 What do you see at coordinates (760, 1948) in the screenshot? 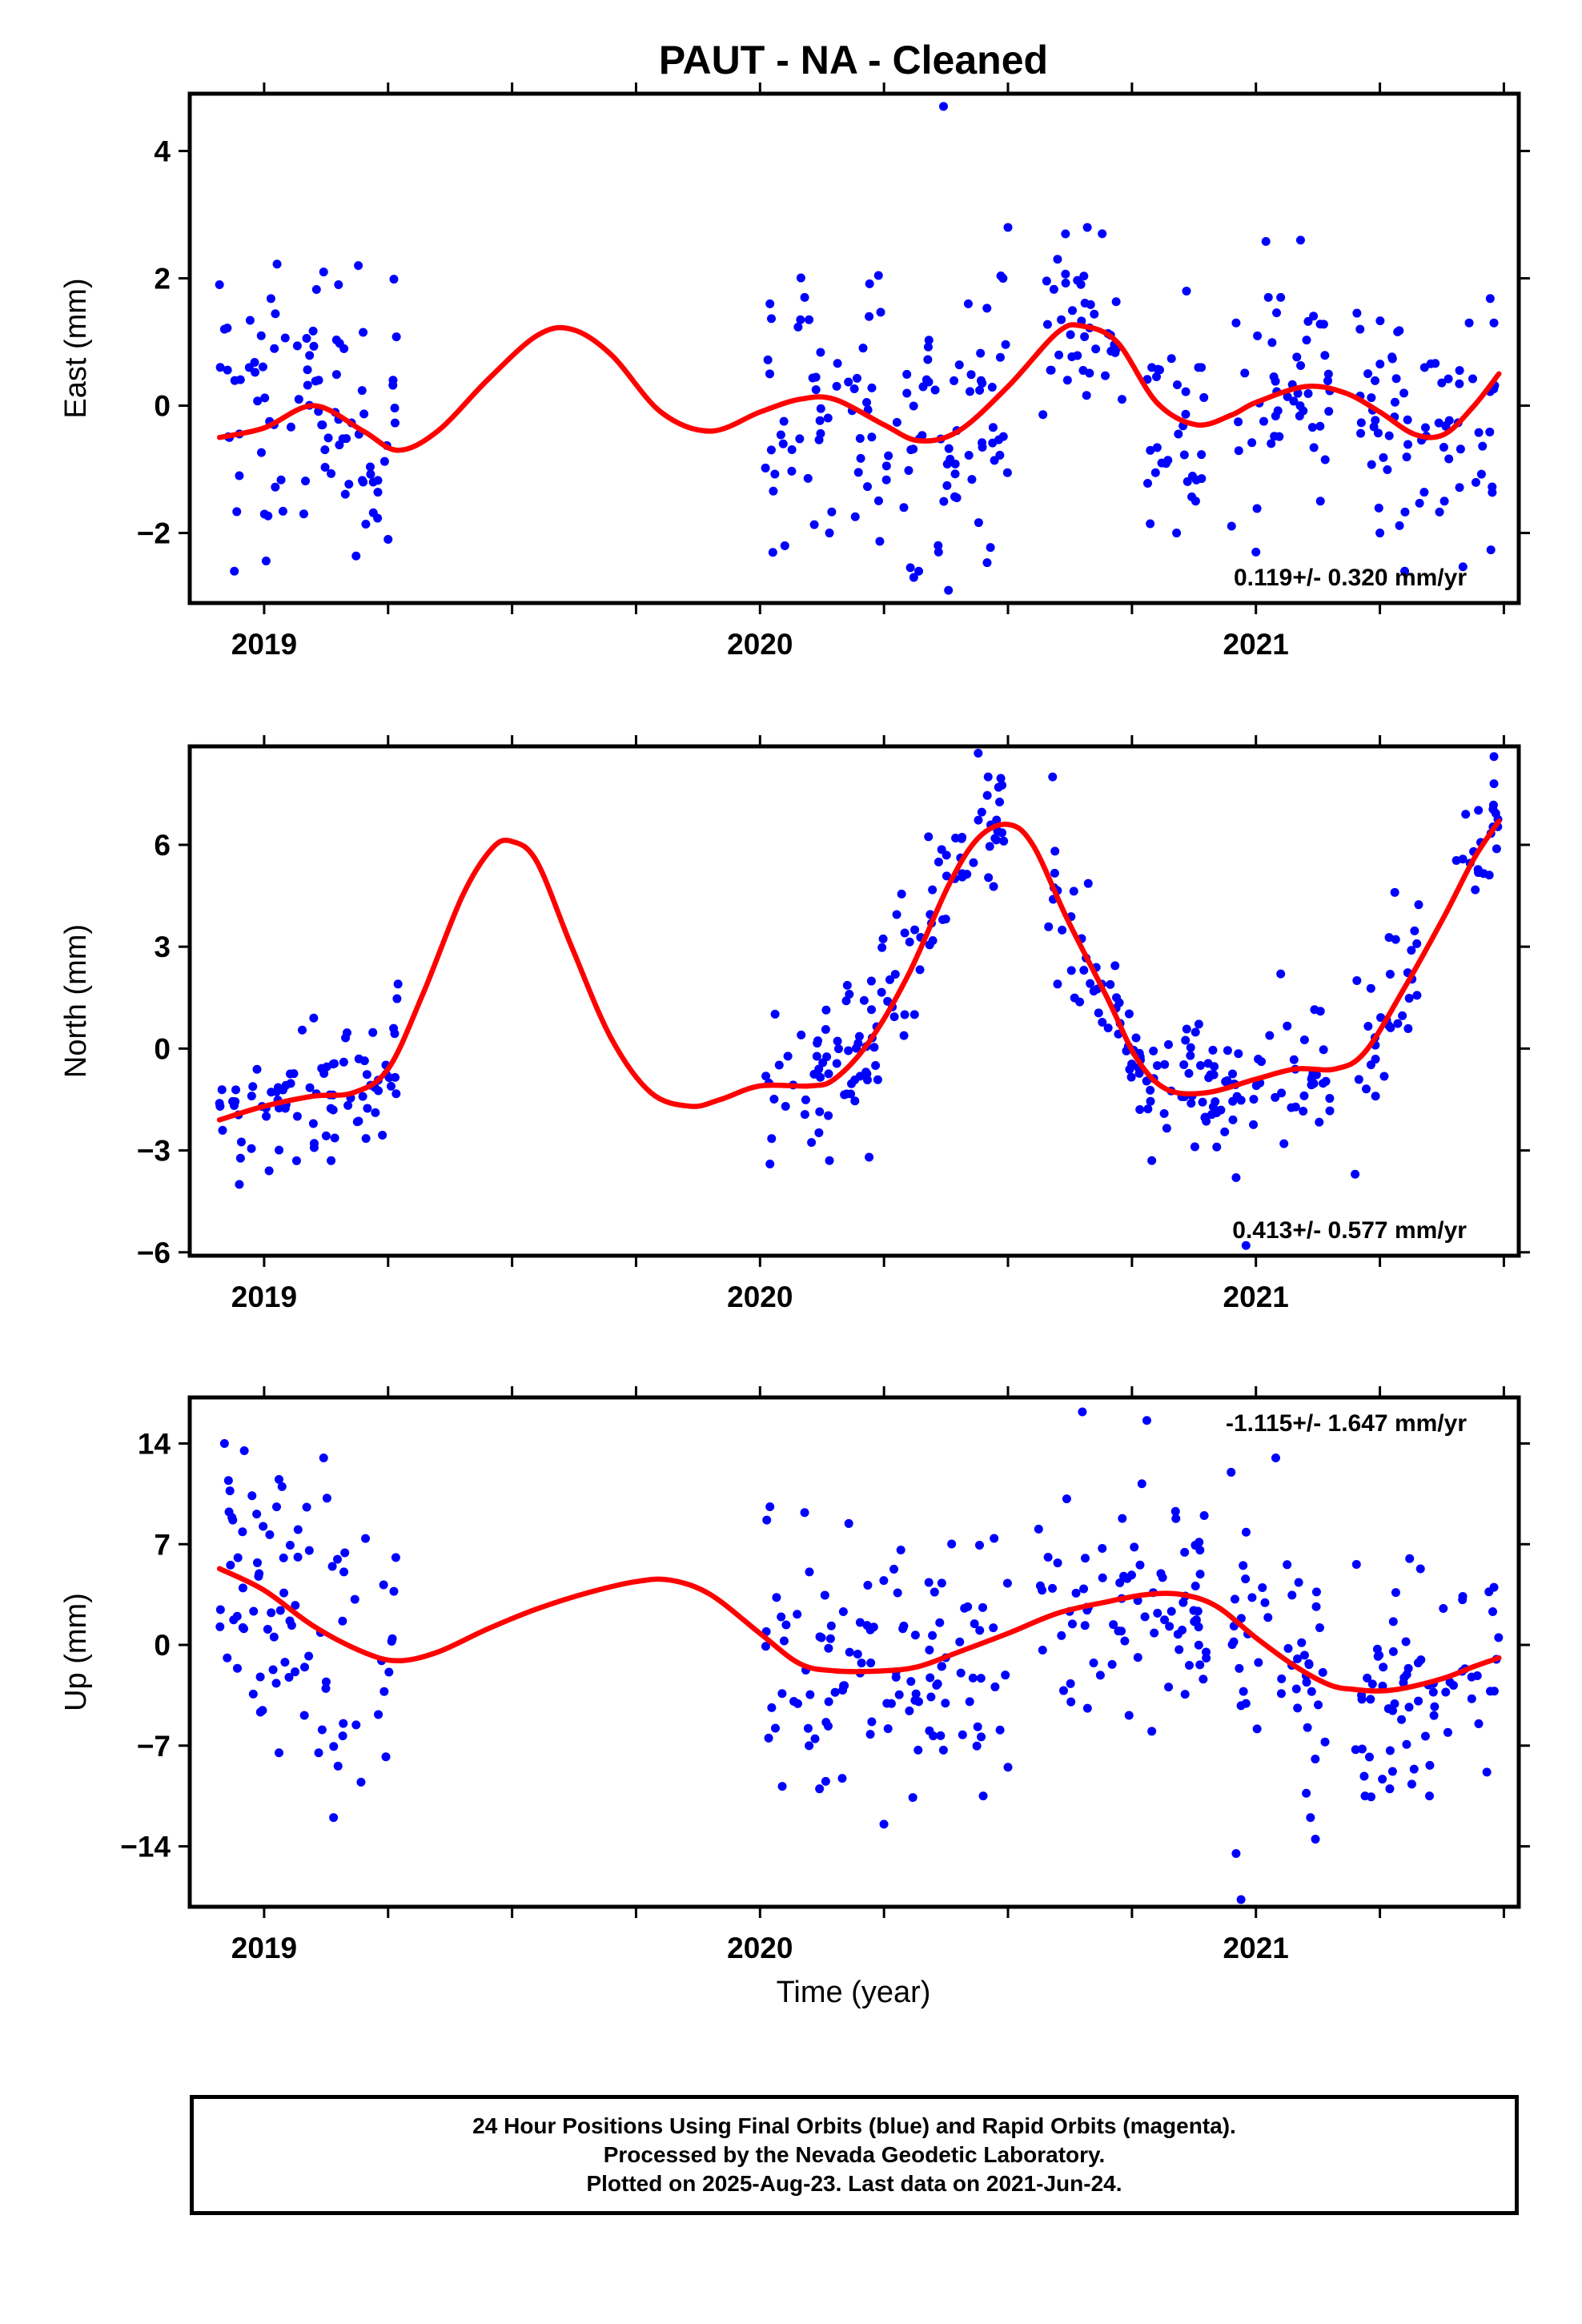
I see `up-x-tick-label: 2020` at bounding box center [760, 1948].